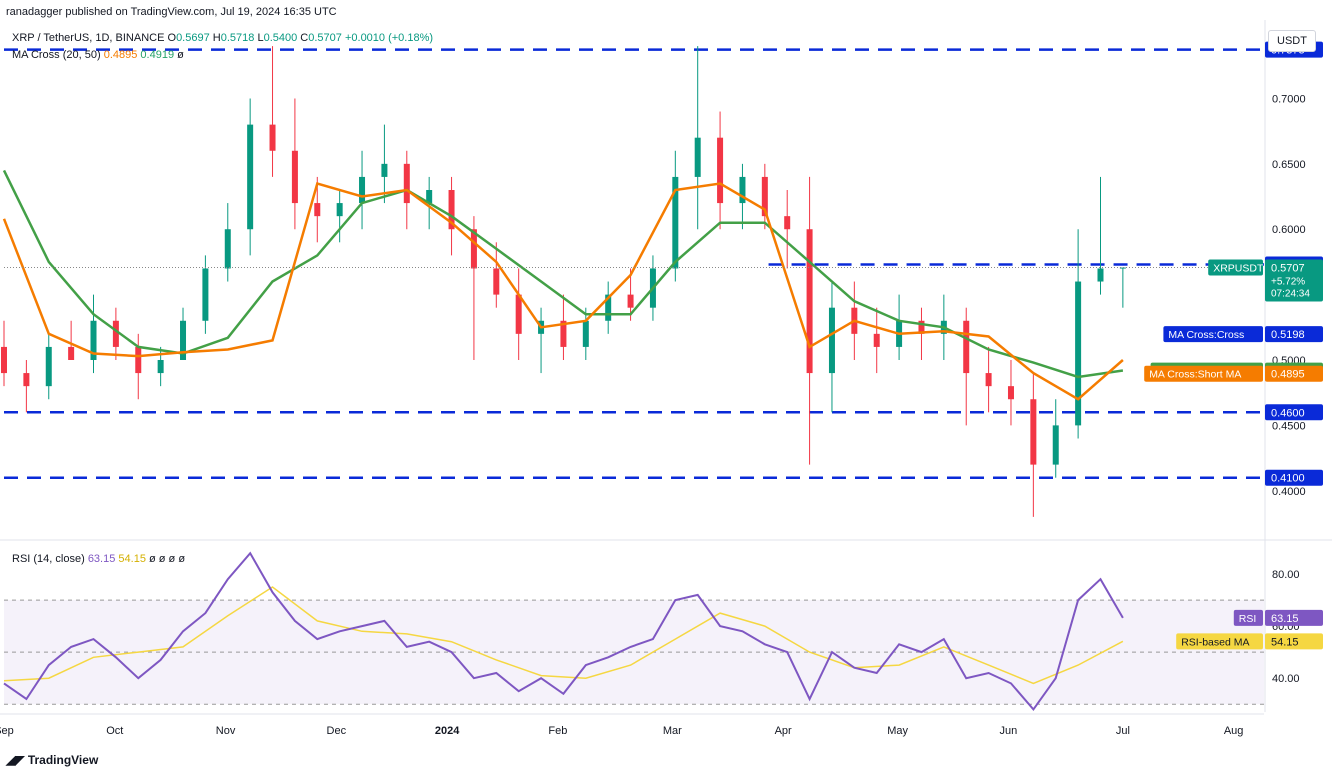 The image size is (1332, 775). Describe the element at coordinates (226, 731) in the screenshot. I see `time-tick-label: Nov` at that location.